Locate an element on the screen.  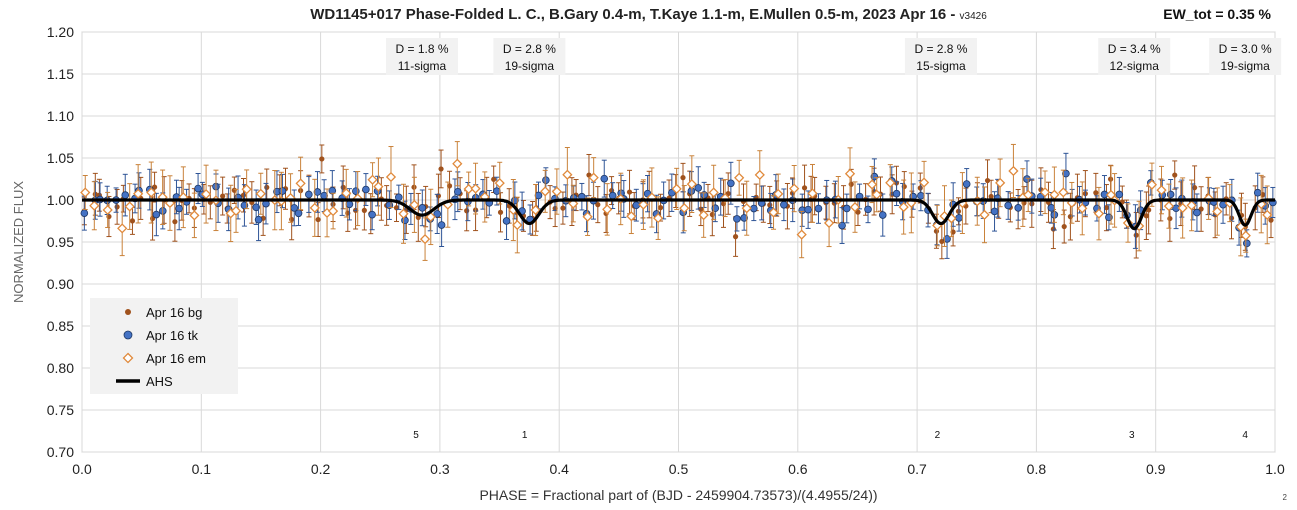
dip-id-label: 1 is located at coordinates (525, 435).